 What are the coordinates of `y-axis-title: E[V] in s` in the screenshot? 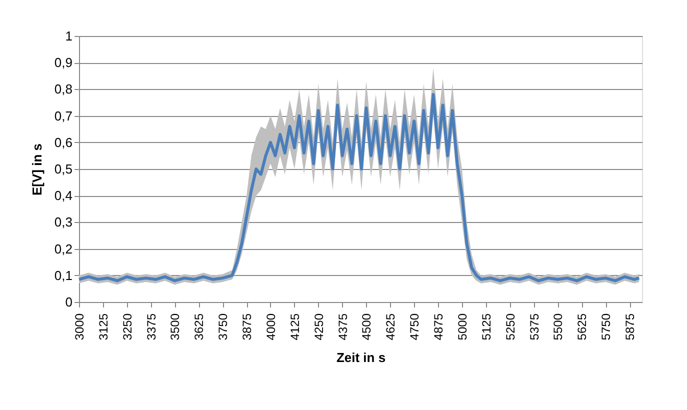 It's located at (36, 169).